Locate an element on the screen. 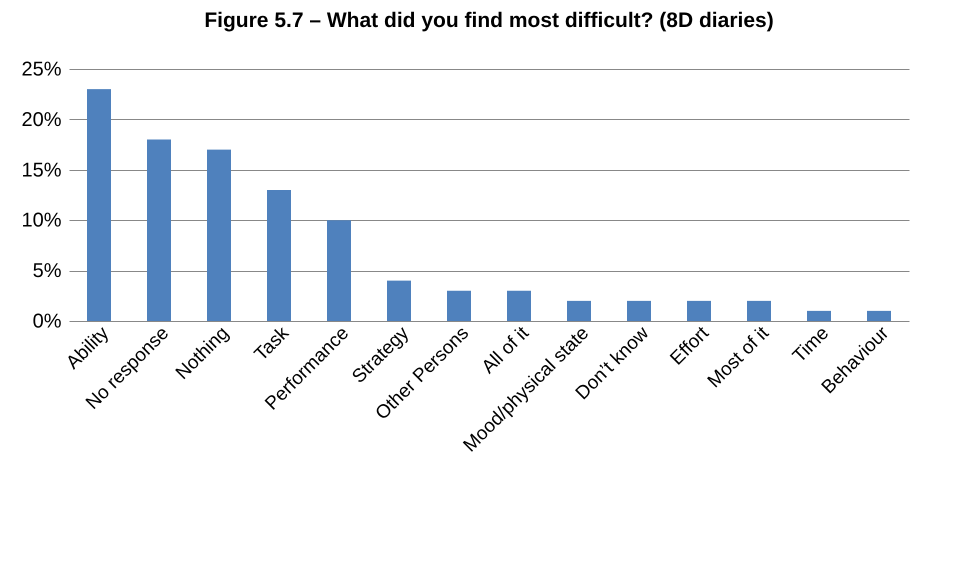 Image resolution: width=960 pixels, height=582 pixels. y-tick-label: 0% is located at coordinates (47, 321).